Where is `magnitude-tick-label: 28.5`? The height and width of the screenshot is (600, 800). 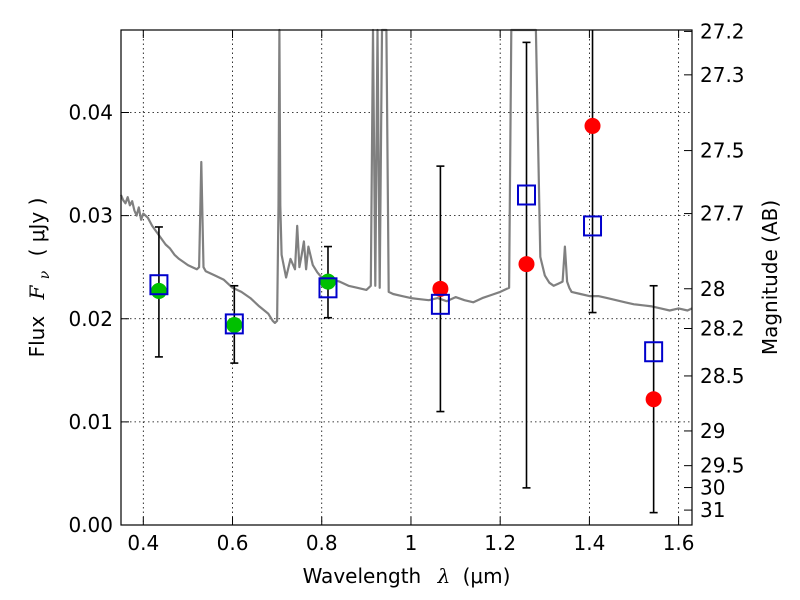
magnitude-tick-label: 28.5 is located at coordinates (722, 376).